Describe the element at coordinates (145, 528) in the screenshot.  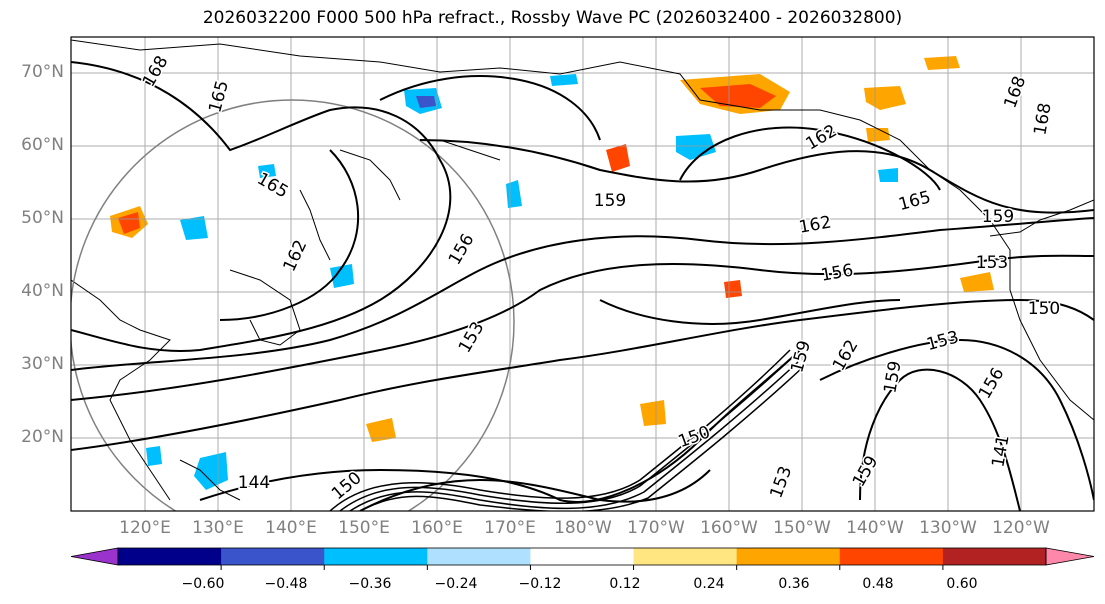
I see `lon-label: 120°E` at that location.